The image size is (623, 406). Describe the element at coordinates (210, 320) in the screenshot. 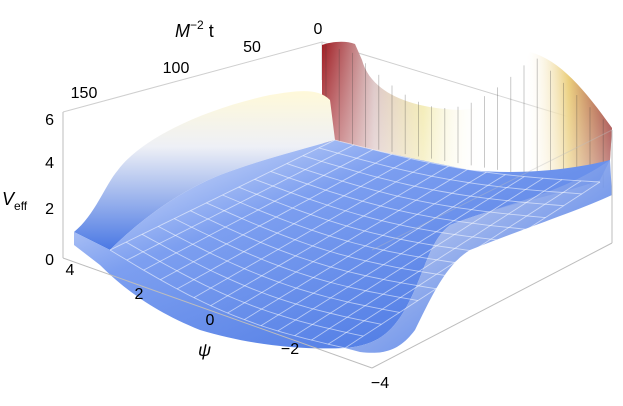

I see `psi-tick-label: 0` at that location.